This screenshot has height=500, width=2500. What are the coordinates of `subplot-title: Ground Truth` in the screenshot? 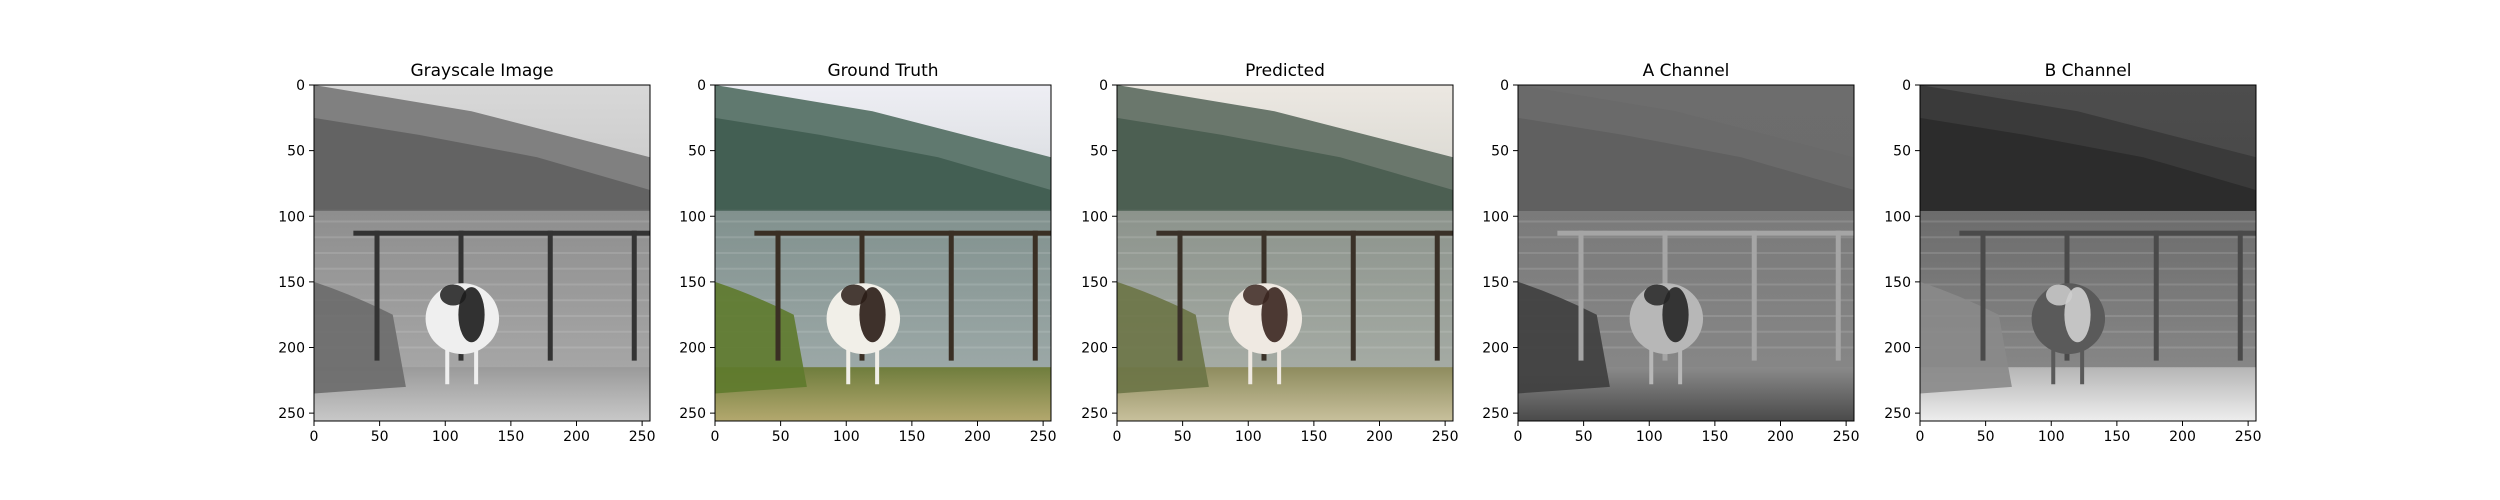 It's located at (882, 71).